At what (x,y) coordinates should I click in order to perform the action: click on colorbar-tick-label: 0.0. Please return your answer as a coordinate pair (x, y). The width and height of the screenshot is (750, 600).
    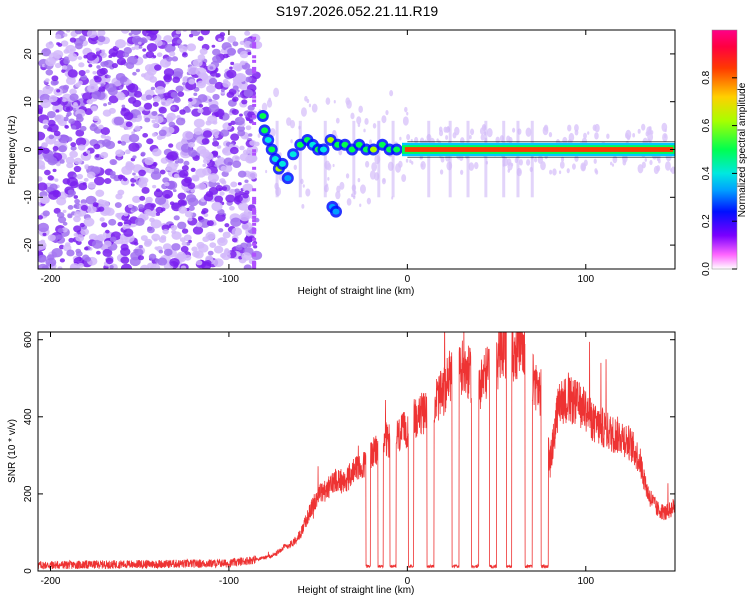
    Looking at the image, I should click on (706, 269).